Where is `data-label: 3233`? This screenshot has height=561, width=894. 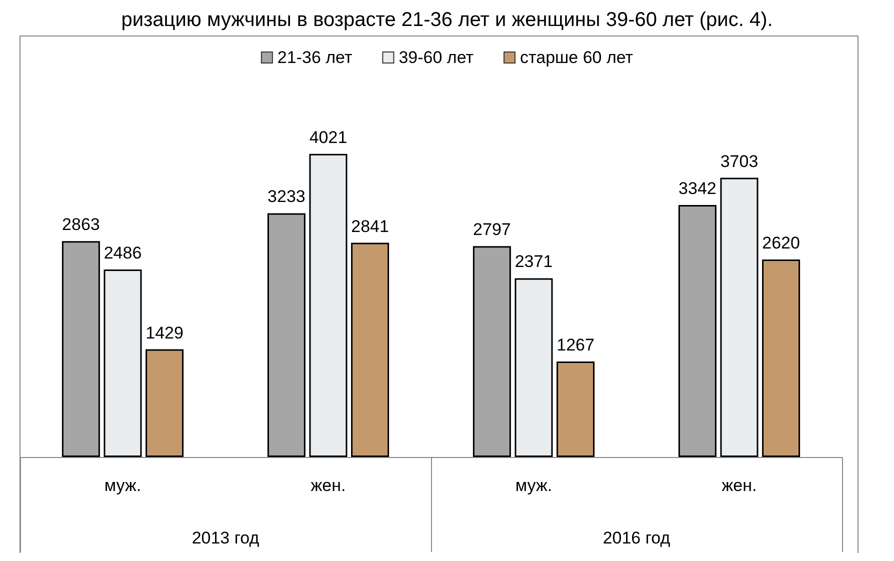 data-label: 3233 is located at coordinates (287, 196).